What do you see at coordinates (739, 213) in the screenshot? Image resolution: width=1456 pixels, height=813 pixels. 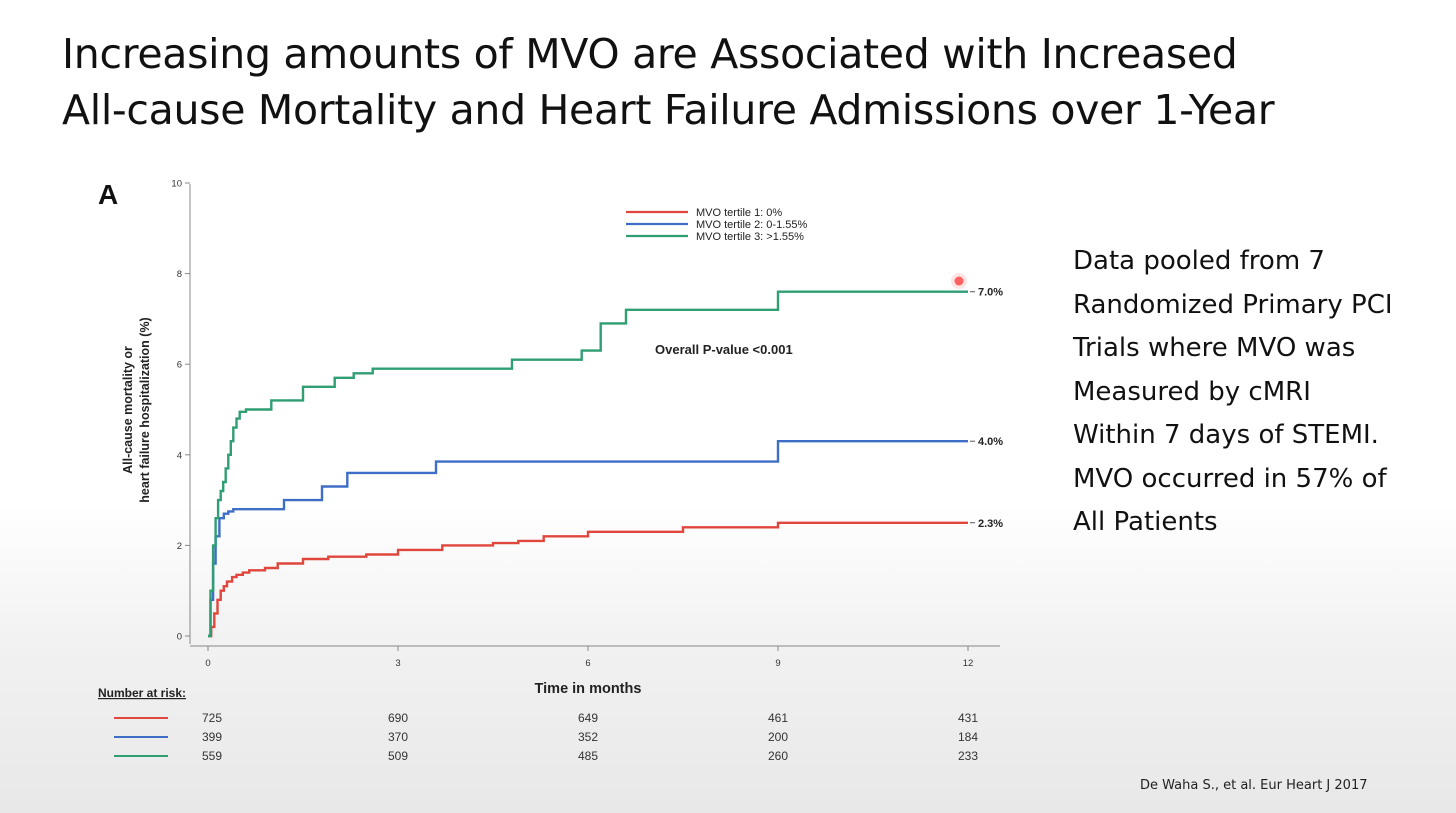 I see `legend-label-tertile-1: MVO tertile 1: 0%` at bounding box center [739, 213].